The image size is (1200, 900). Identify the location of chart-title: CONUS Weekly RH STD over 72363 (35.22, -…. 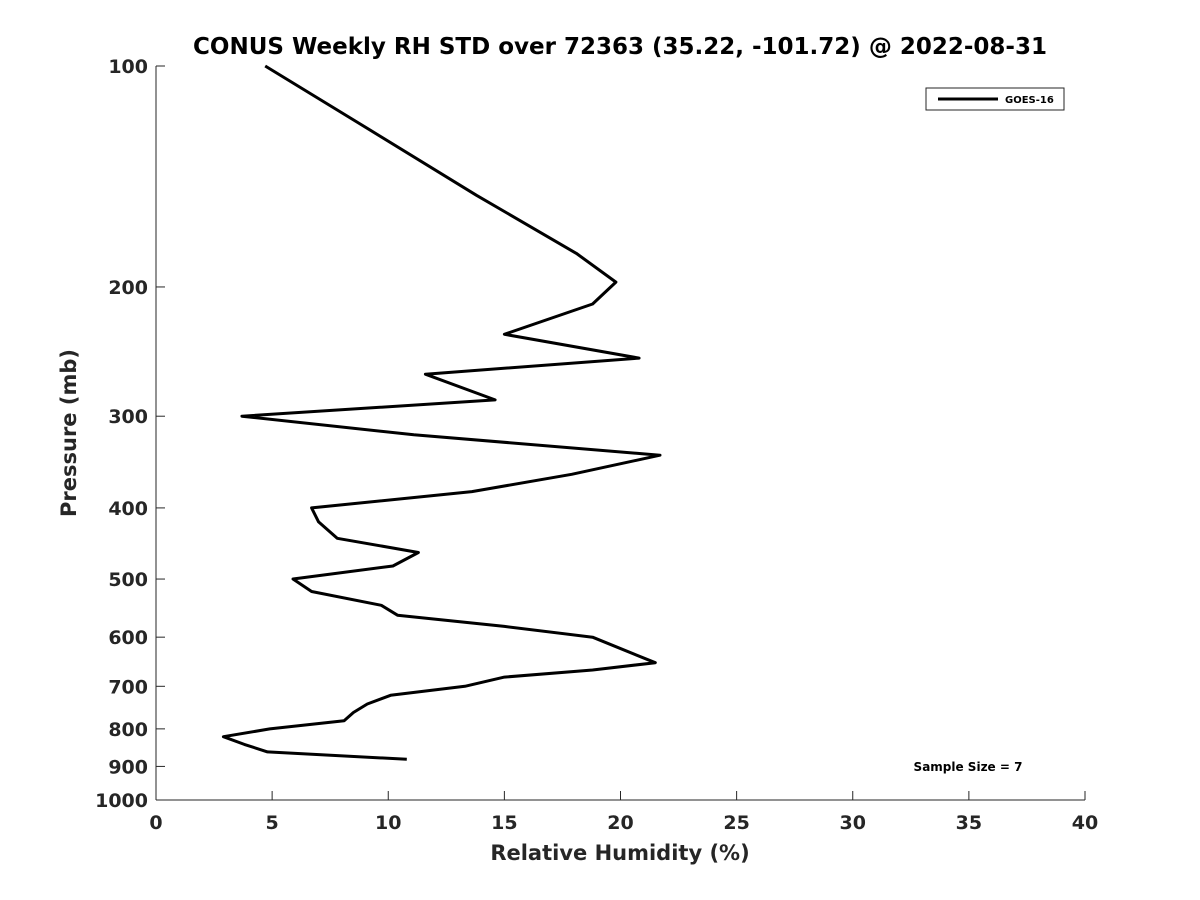
(620, 47).